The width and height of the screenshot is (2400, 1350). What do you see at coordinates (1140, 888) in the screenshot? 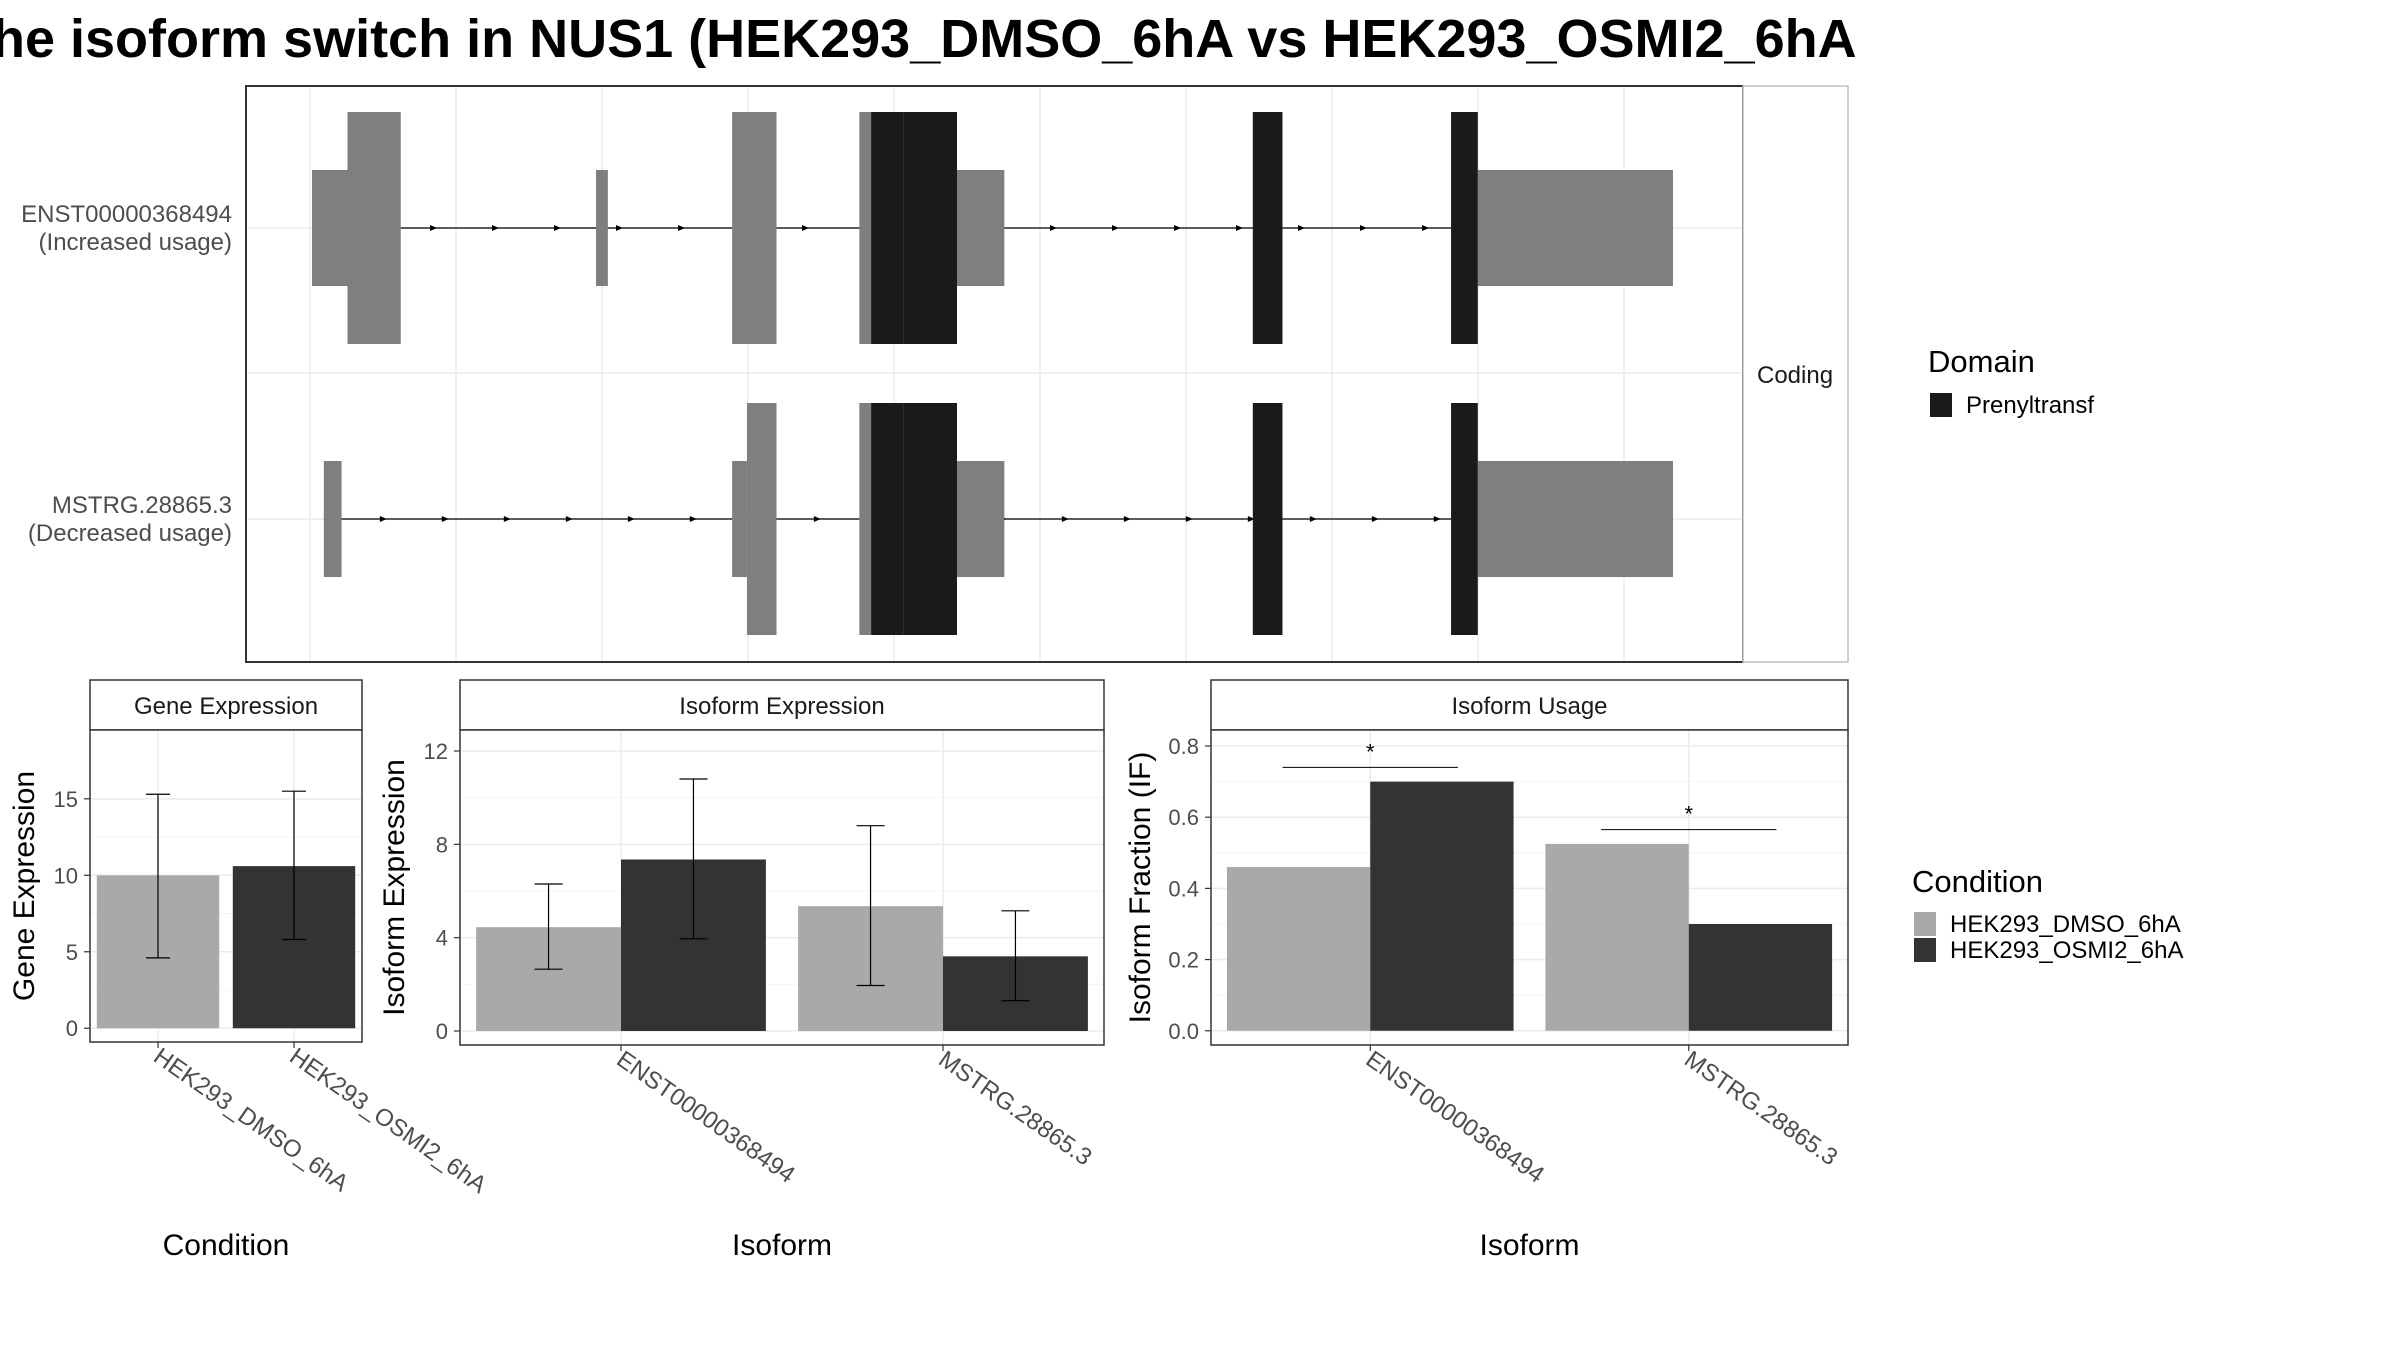
I see `y-axis-title: Isoform Fraction (IF)` at bounding box center [1140, 888].